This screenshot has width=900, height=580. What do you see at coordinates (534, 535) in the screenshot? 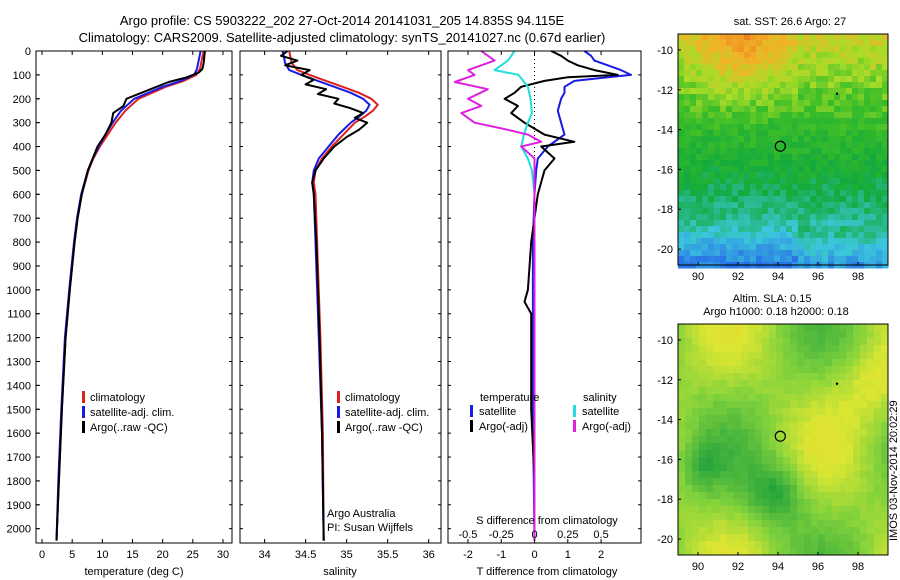
I see `top-tick-label: 0` at bounding box center [534, 535].